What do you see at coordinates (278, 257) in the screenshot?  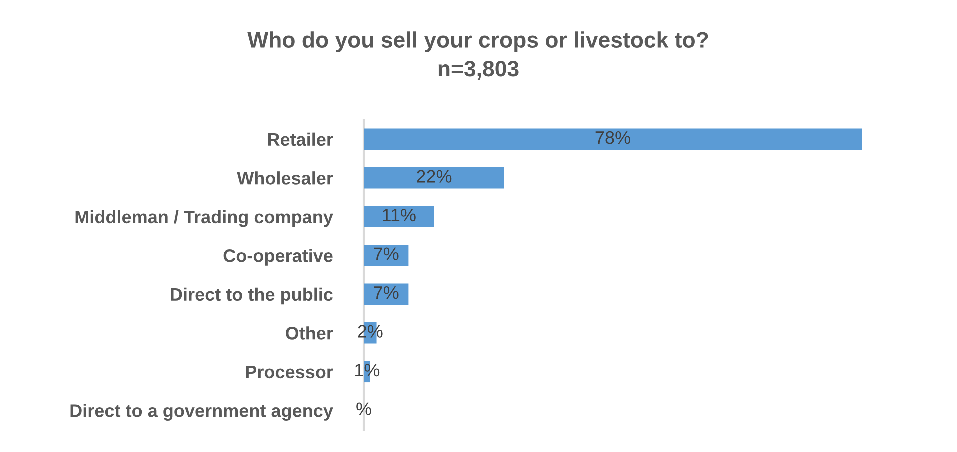 I see `y-tick-label: Co-operative` at bounding box center [278, 257].